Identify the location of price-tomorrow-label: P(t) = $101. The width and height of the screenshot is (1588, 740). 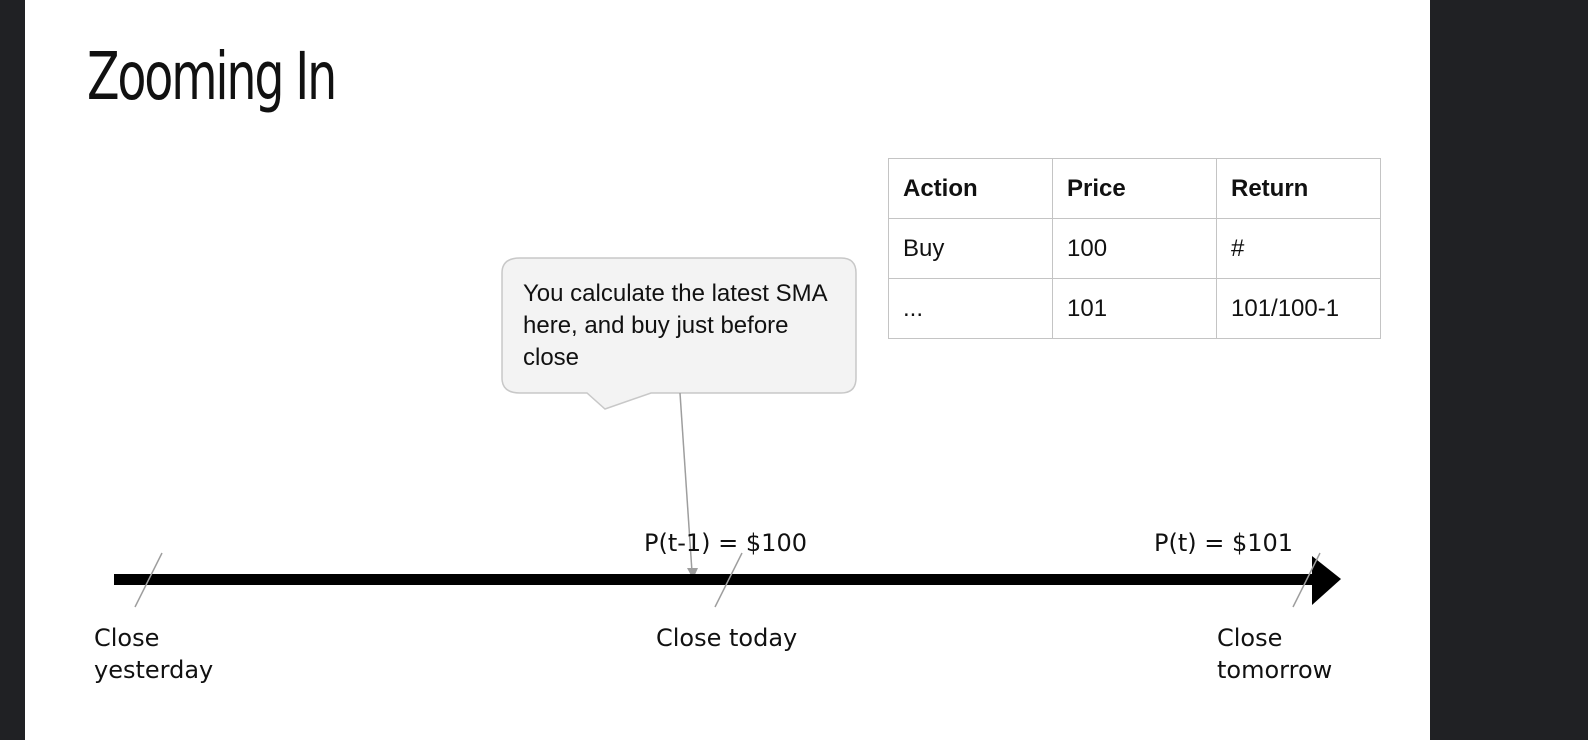
(1224, 543).